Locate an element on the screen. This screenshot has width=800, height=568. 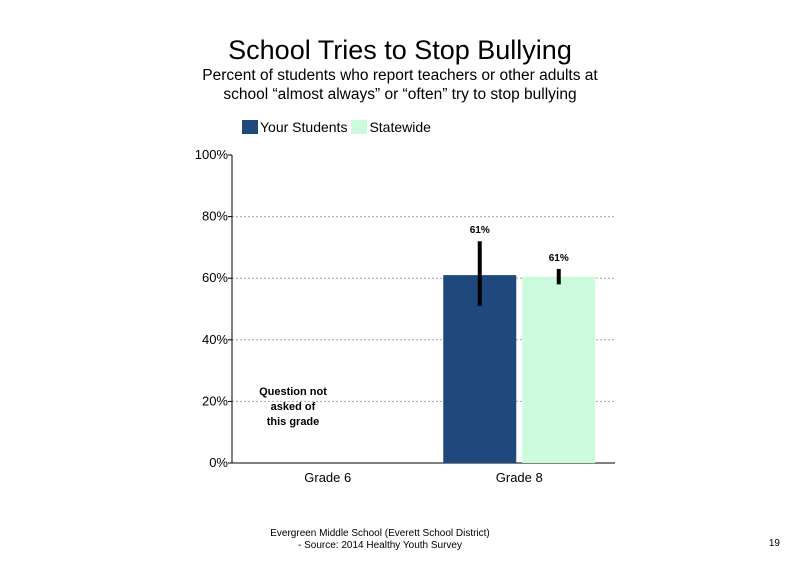
annotation-line: Question not is located at coordinates (293, 392).